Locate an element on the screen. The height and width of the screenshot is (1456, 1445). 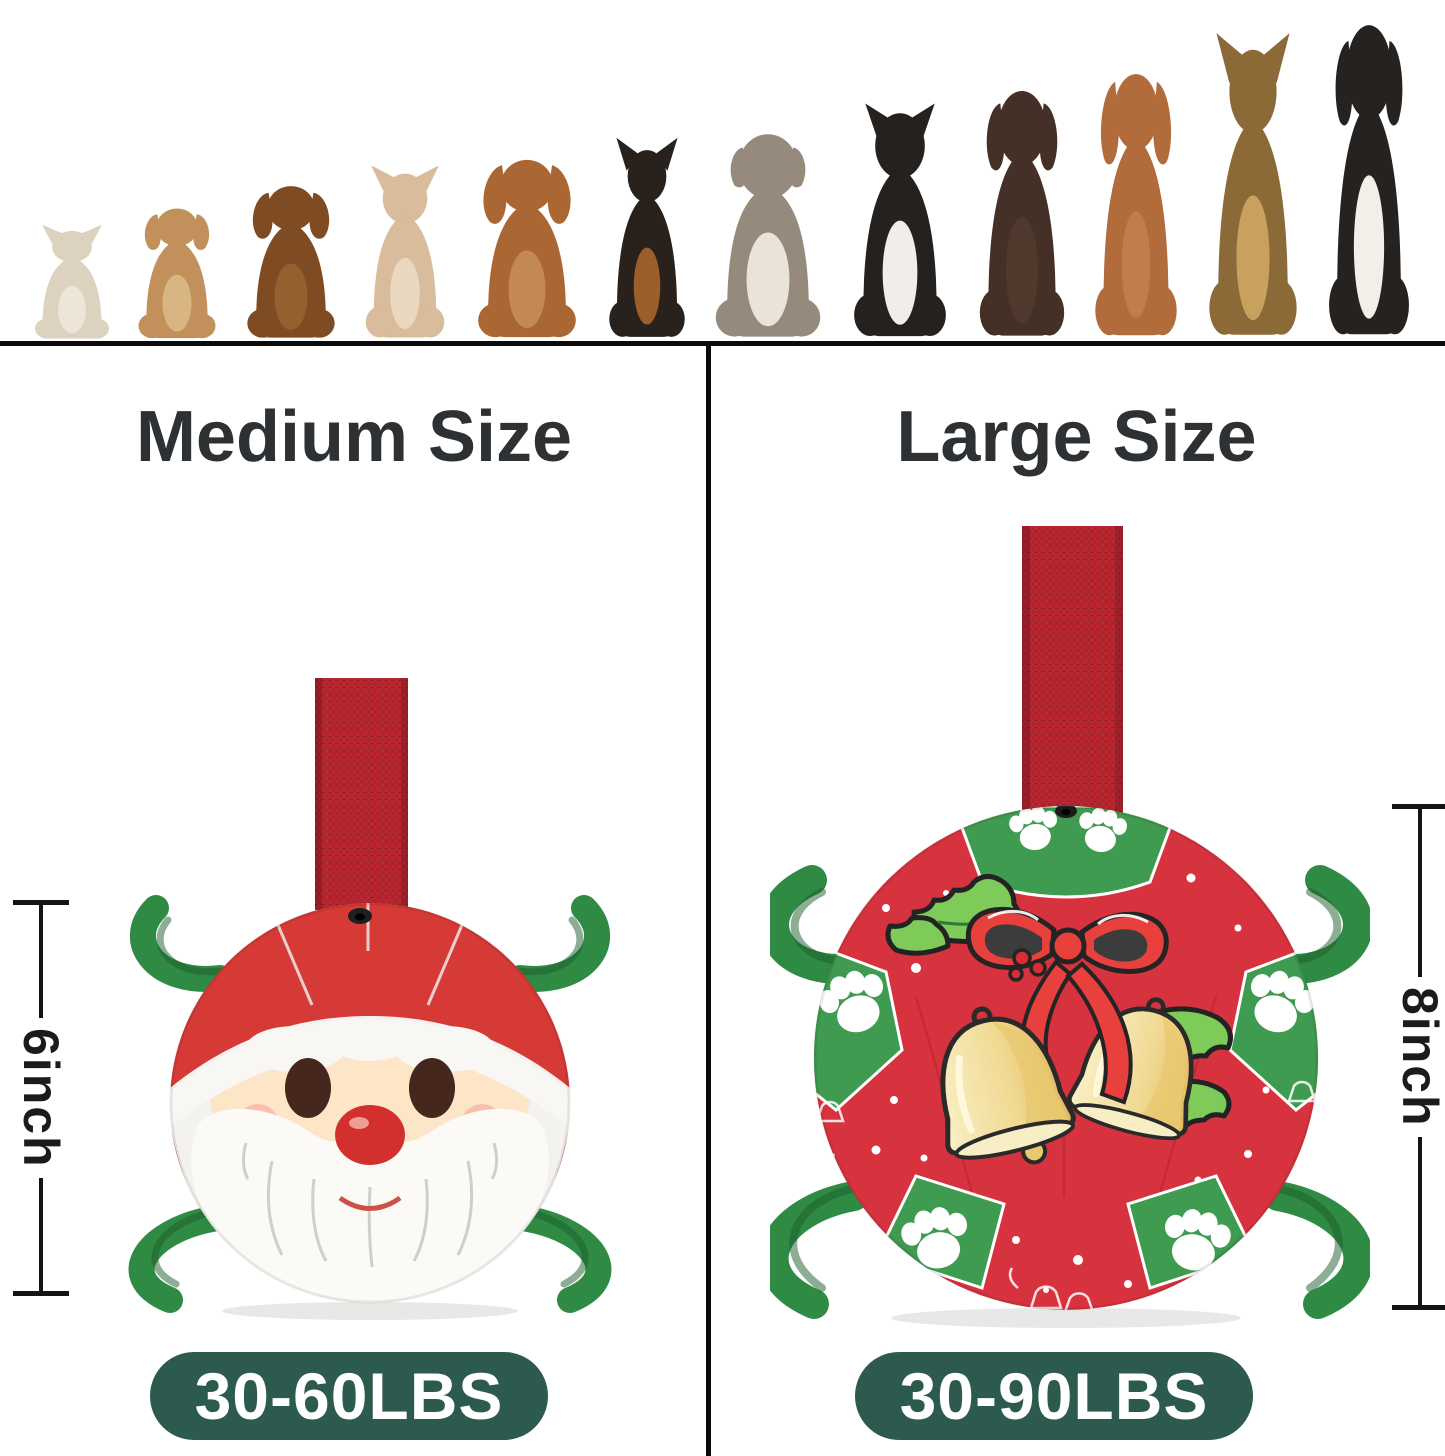
medium-santa-ball is located at coordinates (370, 999).